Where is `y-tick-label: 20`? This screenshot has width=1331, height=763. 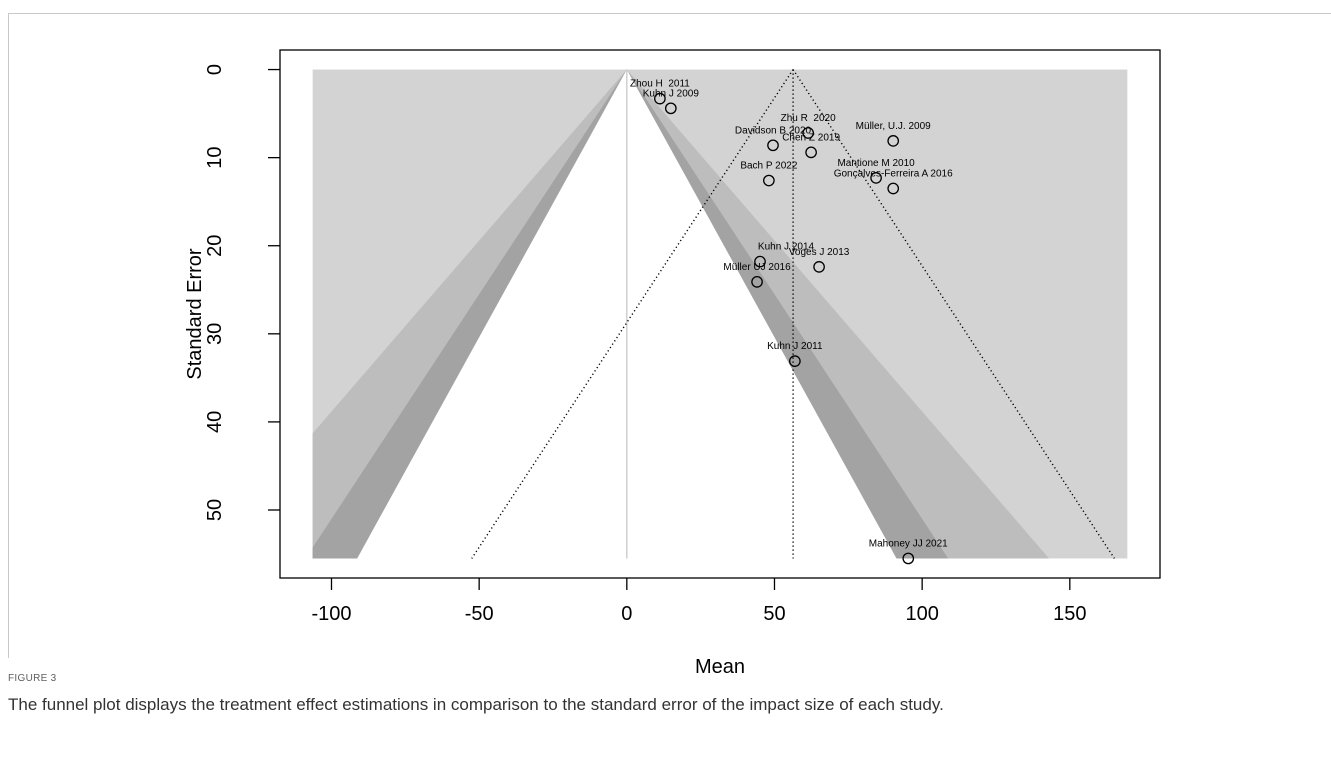
y-tick-label: 20 is located at coordinates (215, 246).